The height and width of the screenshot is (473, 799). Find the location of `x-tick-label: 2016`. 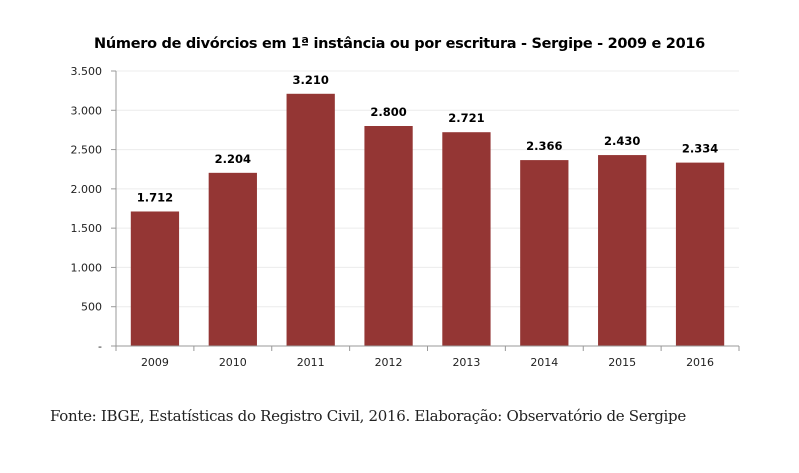

x-tick-label: 2016 is located at coordinates (700, 362).